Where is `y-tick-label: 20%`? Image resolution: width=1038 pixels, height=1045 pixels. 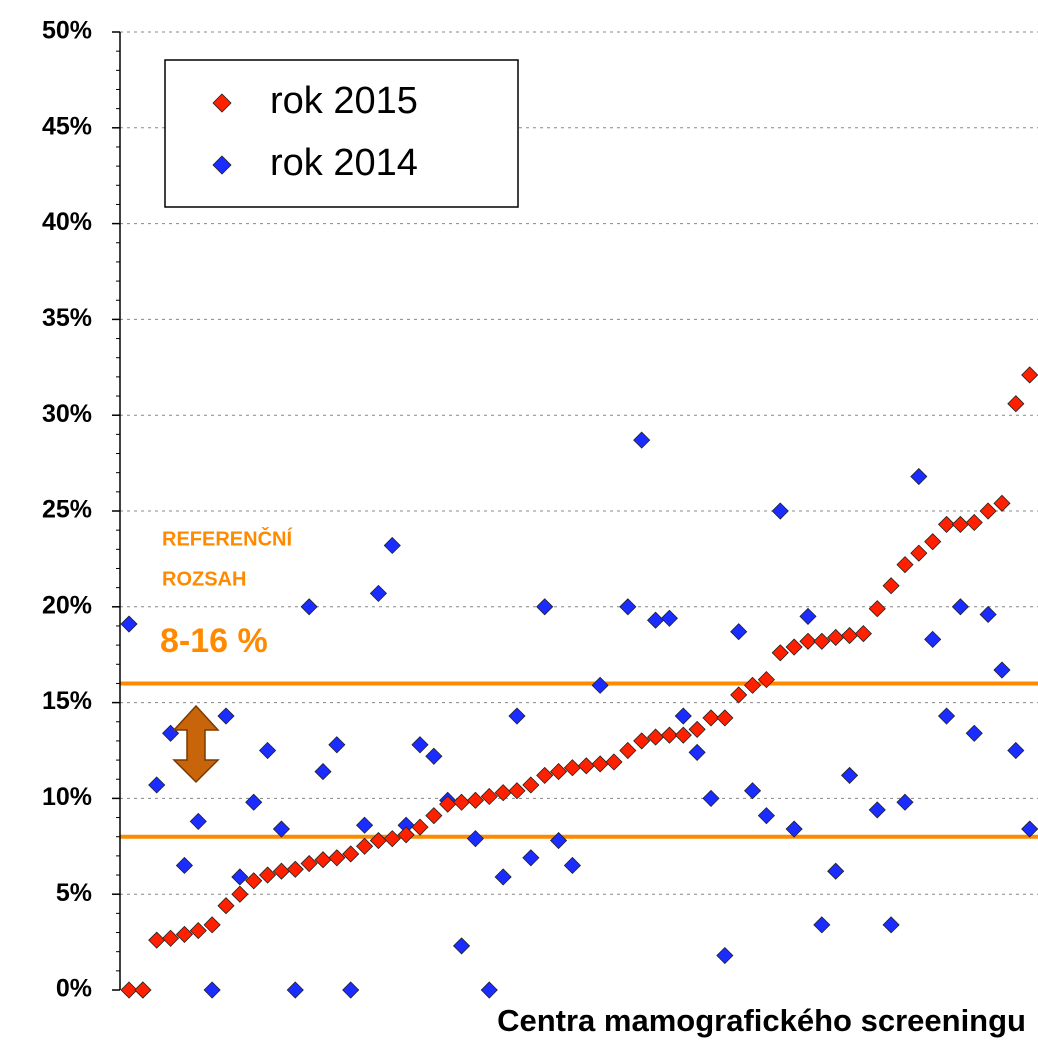 y-tick-label: 20% is located at coordinates (67, 605).